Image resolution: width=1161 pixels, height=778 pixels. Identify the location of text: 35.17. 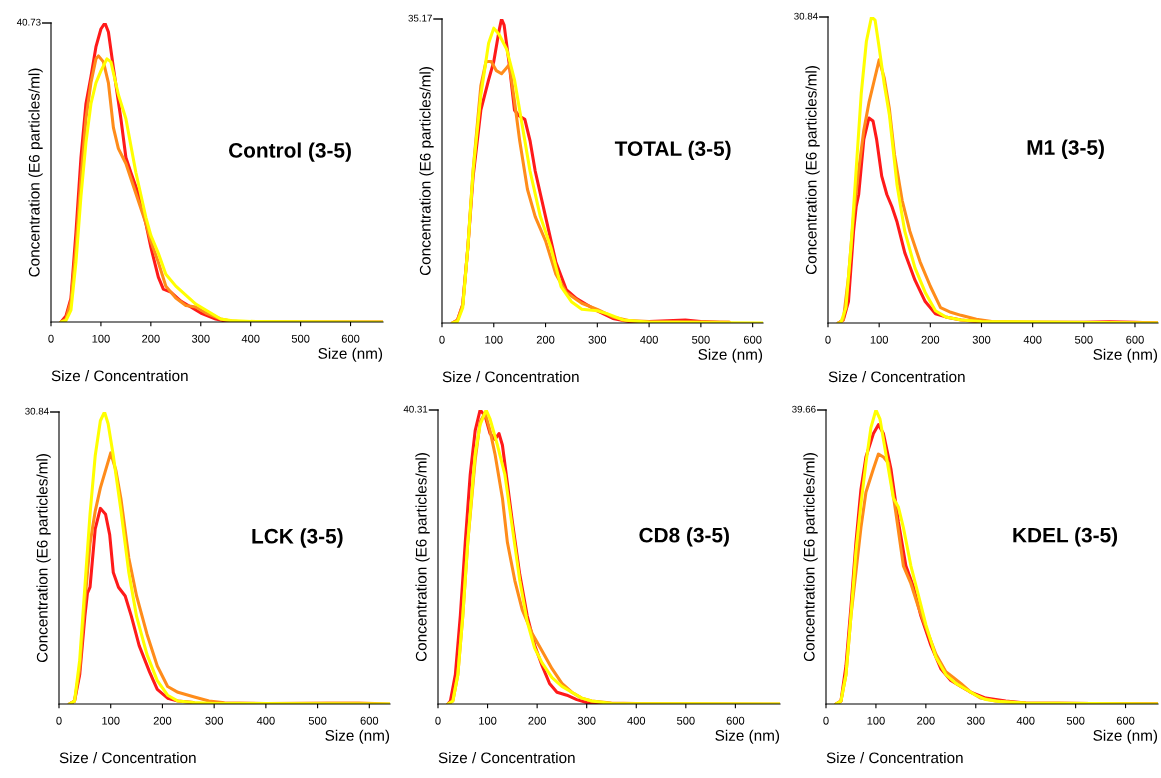
(420, 18).